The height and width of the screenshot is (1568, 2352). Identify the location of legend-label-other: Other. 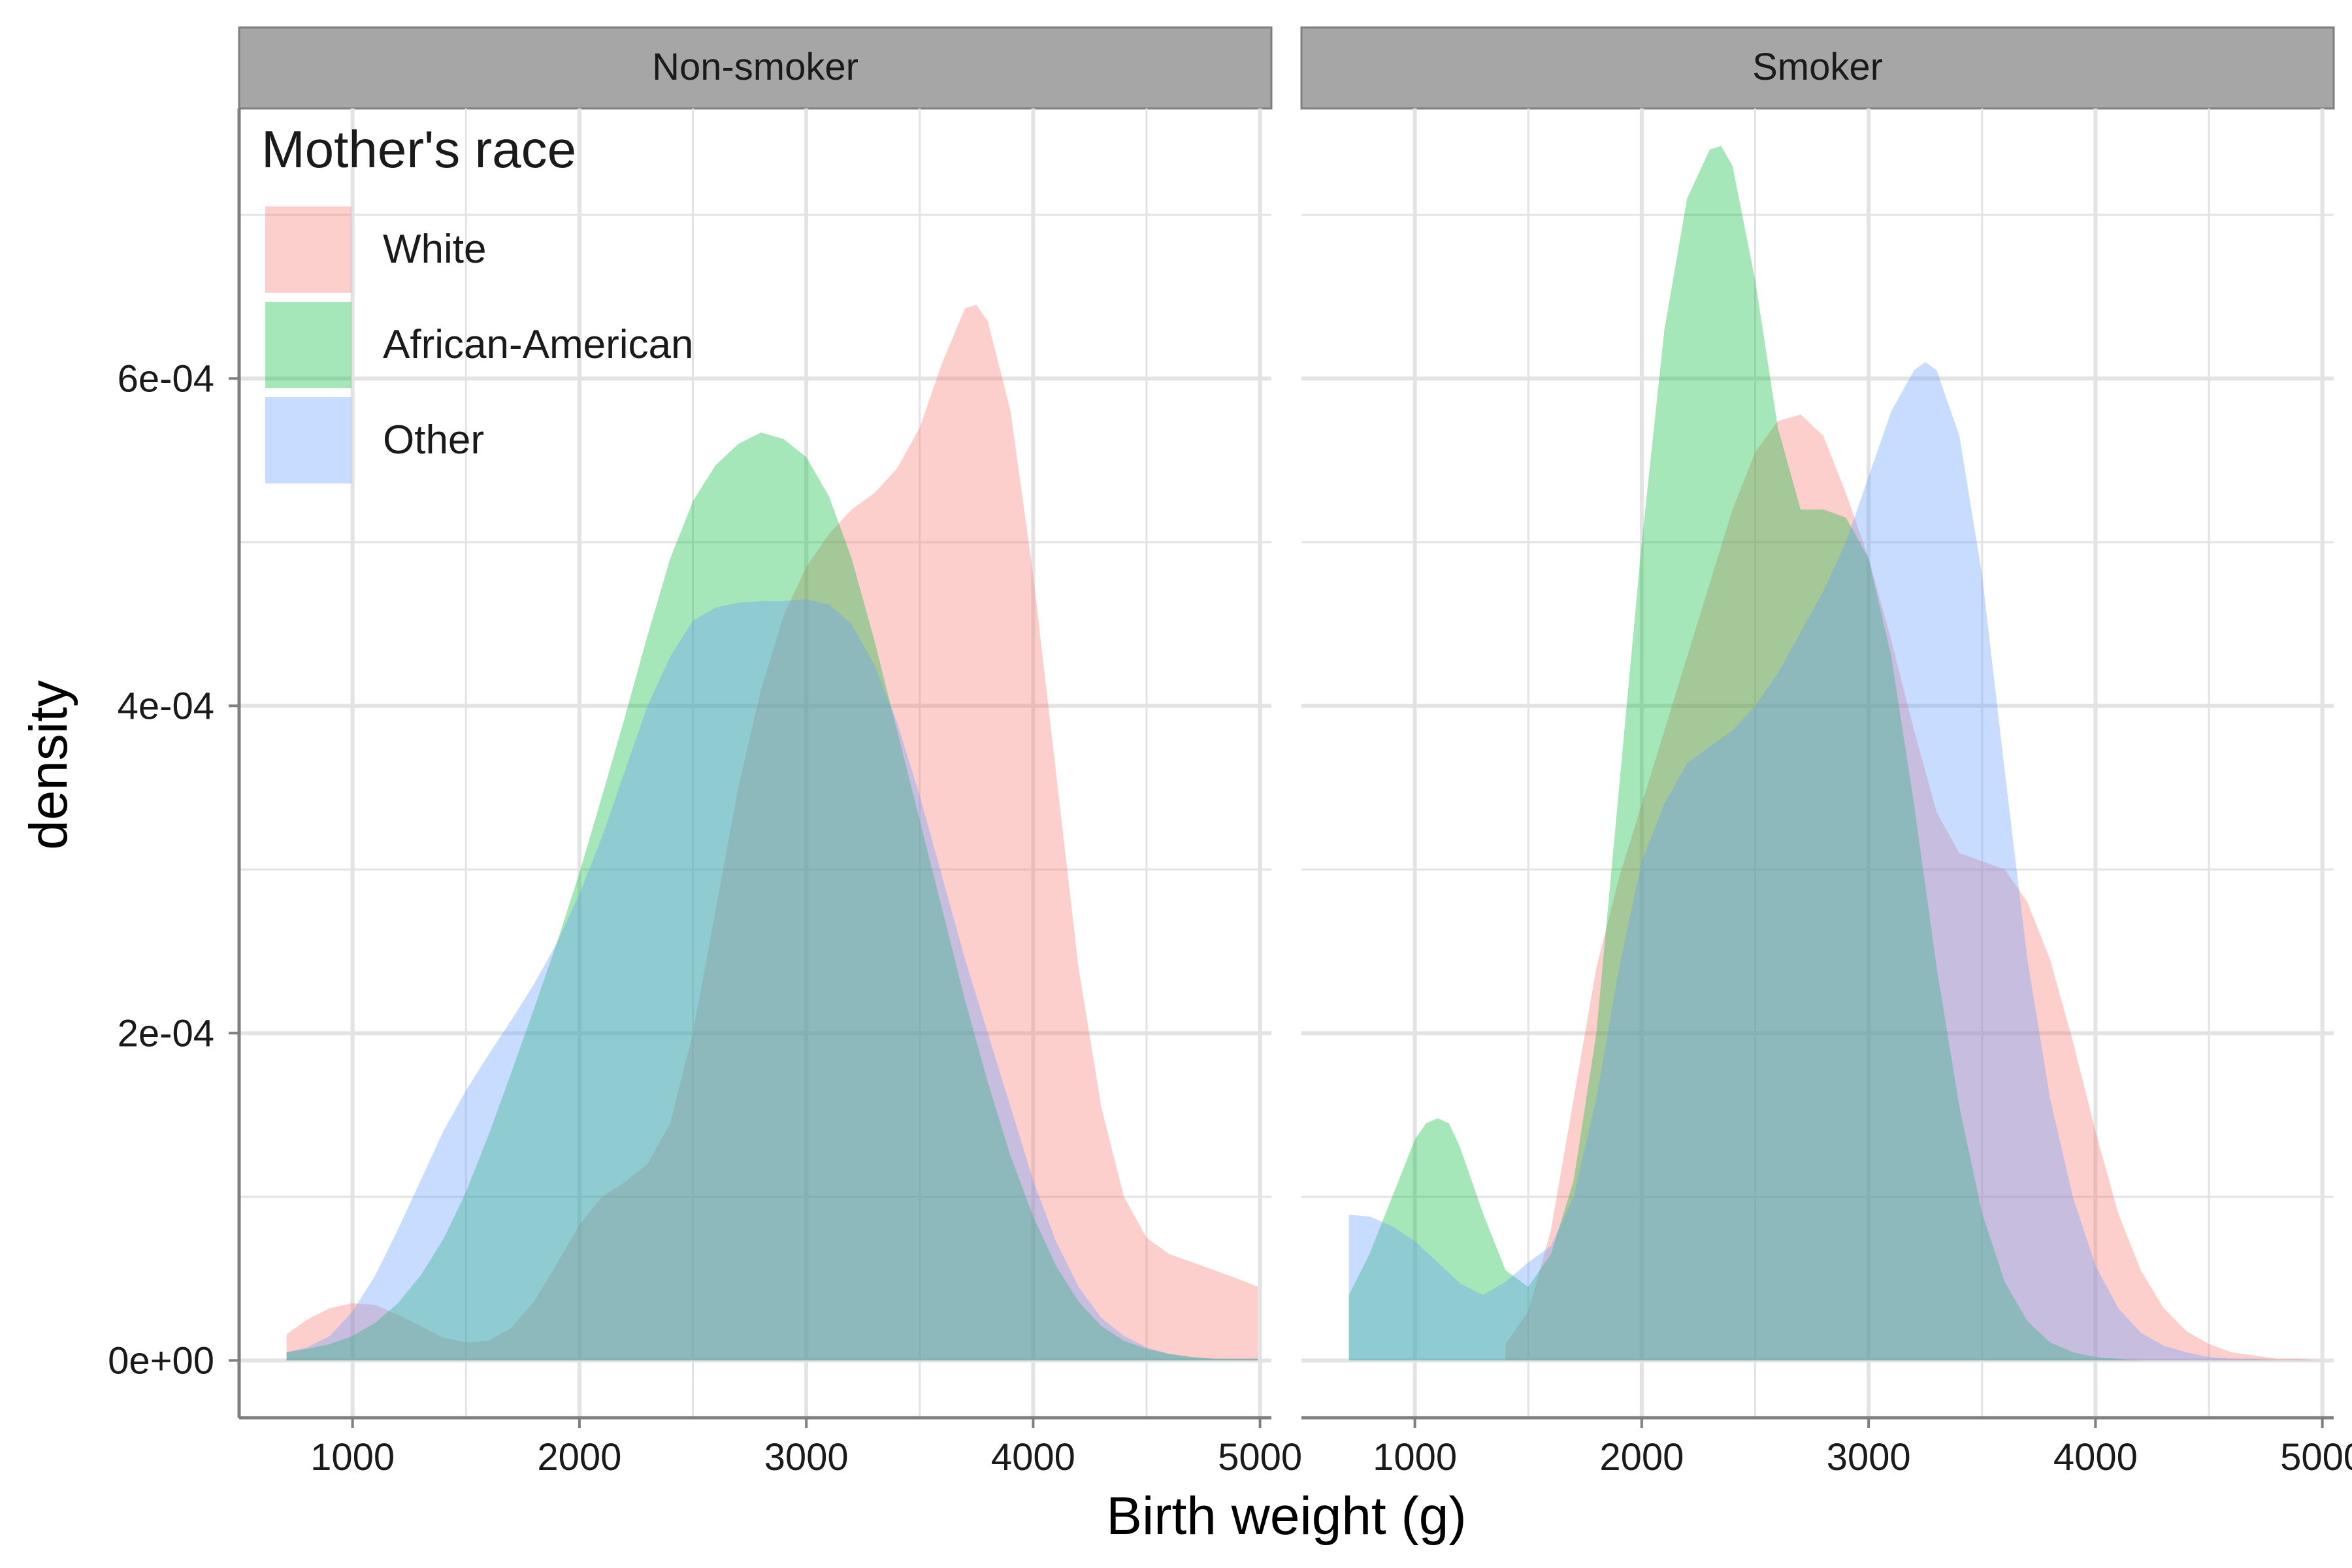
(433, 440).